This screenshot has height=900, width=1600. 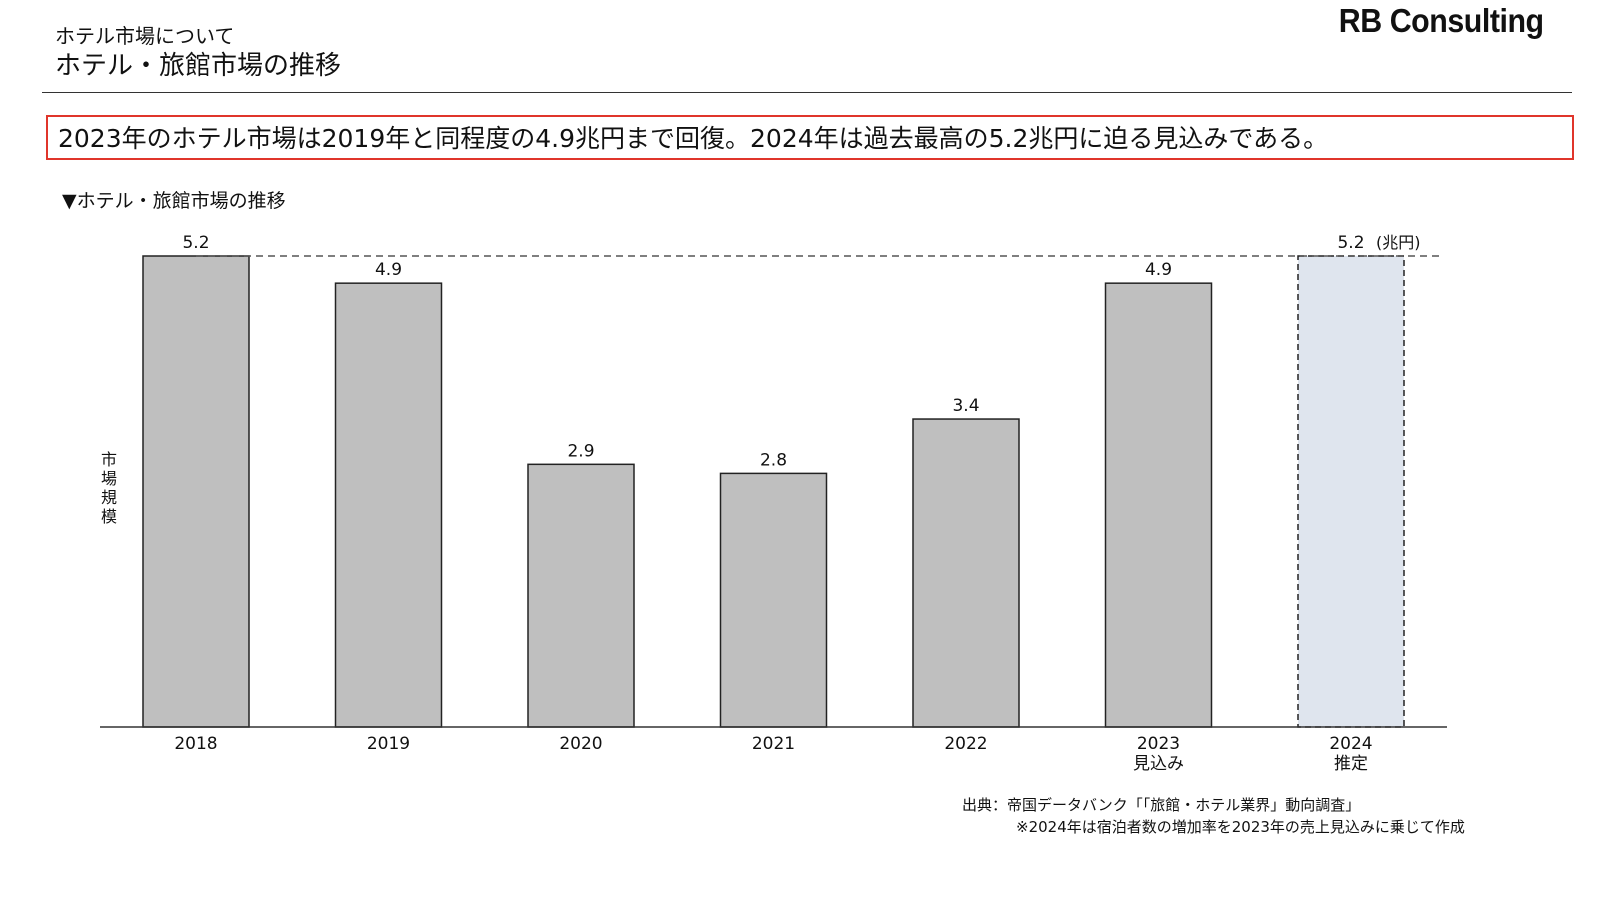 I want to click on source-footnote: ※2024年は宿泊者数の増加率を2023年の売上見込みに乗じて作成, so click(x=1240, y=827).